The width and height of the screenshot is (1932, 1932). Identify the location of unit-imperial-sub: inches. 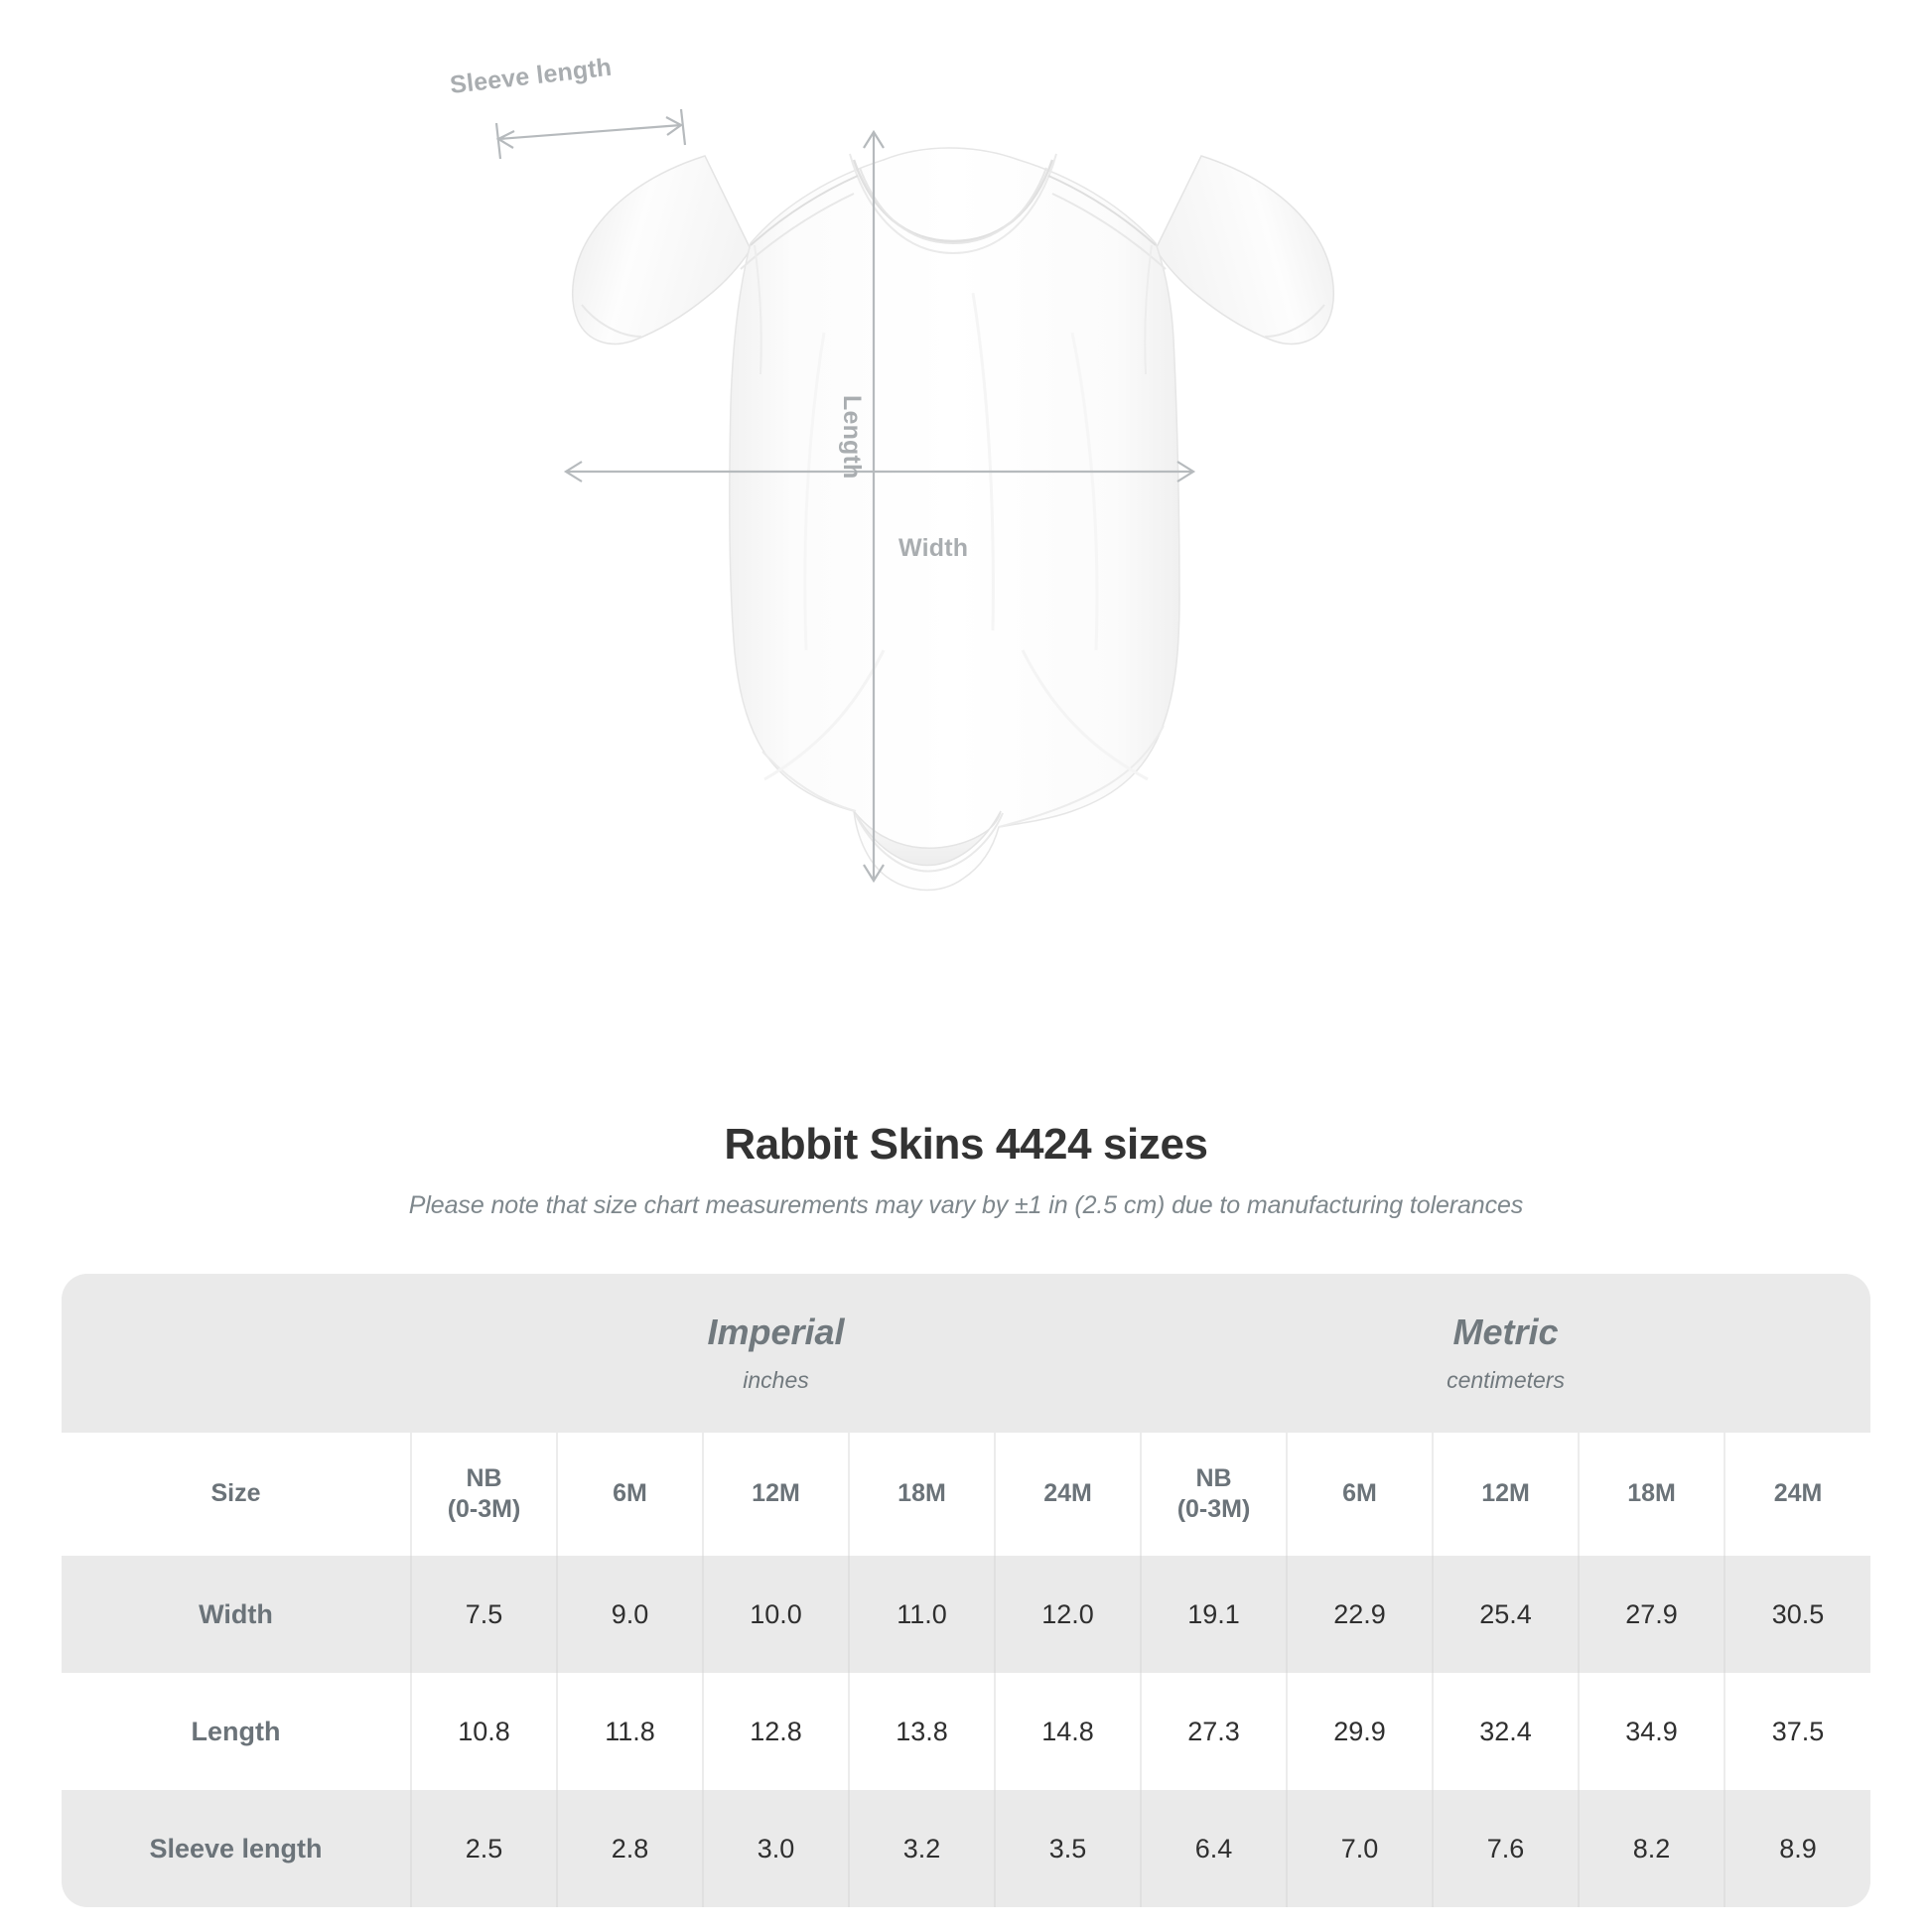
(776, 1380).